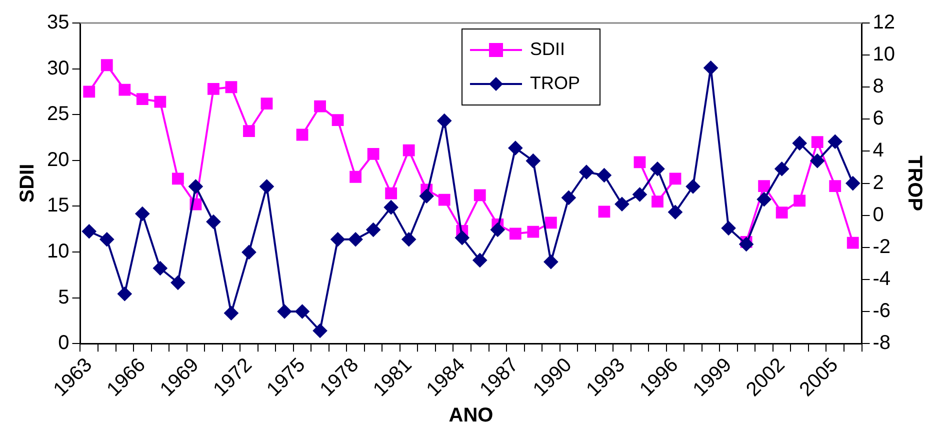 The width and height of the screenshot is (948, 436). What do you see at coordinates (548, 48) in the screenshot?
I see `legend-label: SDII` at bounding box center [548, 48].